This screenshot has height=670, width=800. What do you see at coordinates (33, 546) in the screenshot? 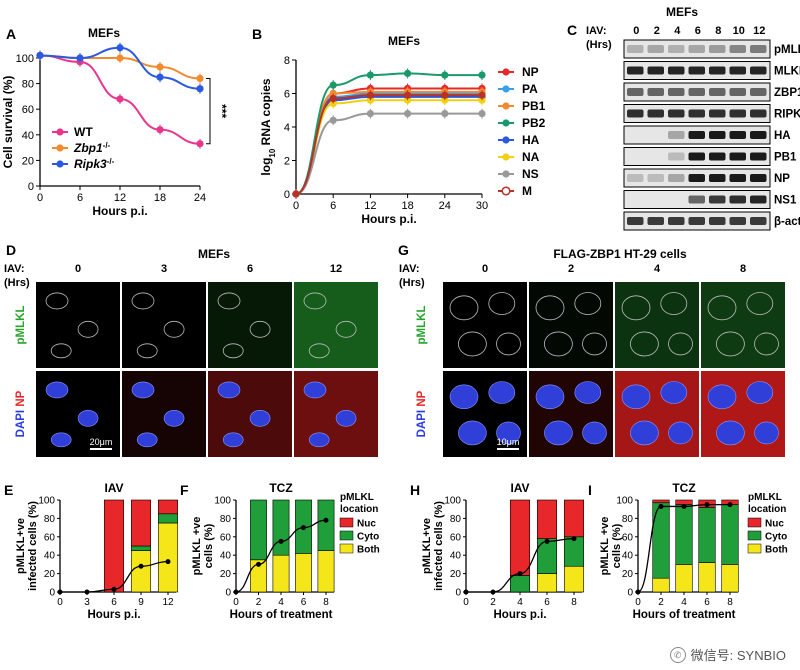
I see `y-axis-label-2: infected cells (%)` at bounding box center [33, 546].